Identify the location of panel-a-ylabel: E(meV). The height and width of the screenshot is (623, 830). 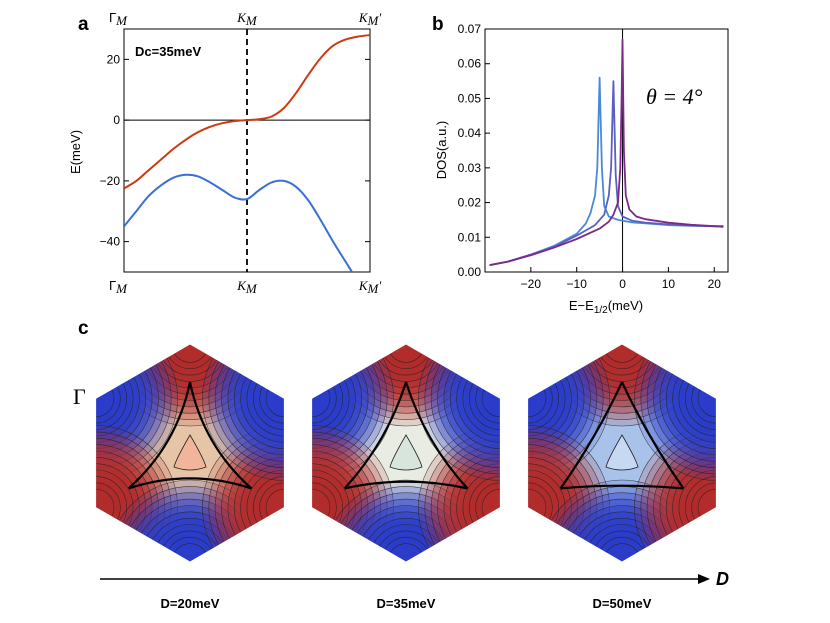
(75, 152).